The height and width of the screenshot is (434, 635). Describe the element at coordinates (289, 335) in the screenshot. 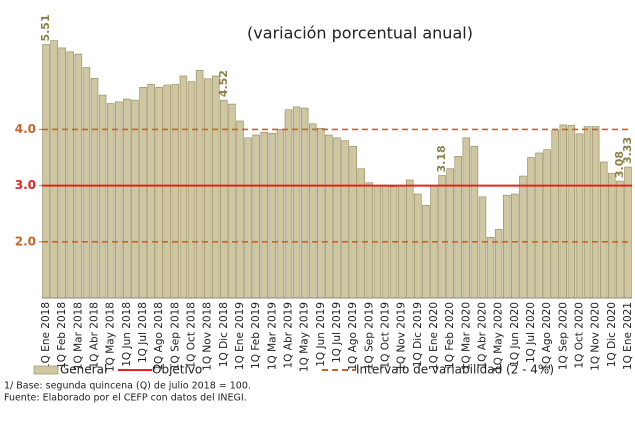

I see `x-tick-label: 1Q Abr 2019` at that location.